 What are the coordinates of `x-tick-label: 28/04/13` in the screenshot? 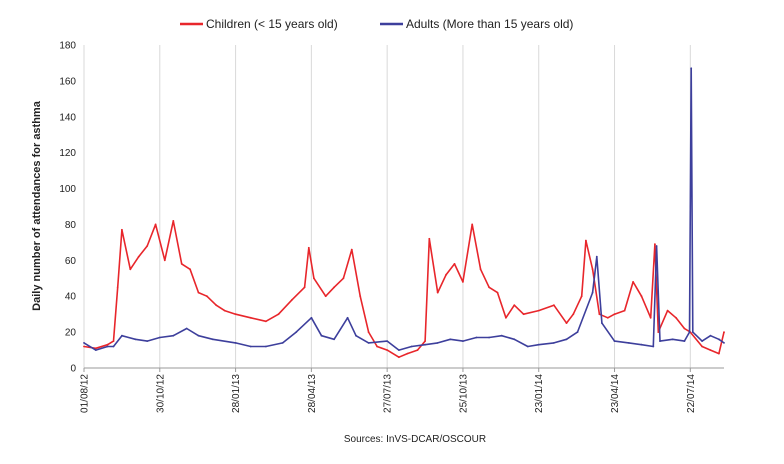 It's located at (312, 393).